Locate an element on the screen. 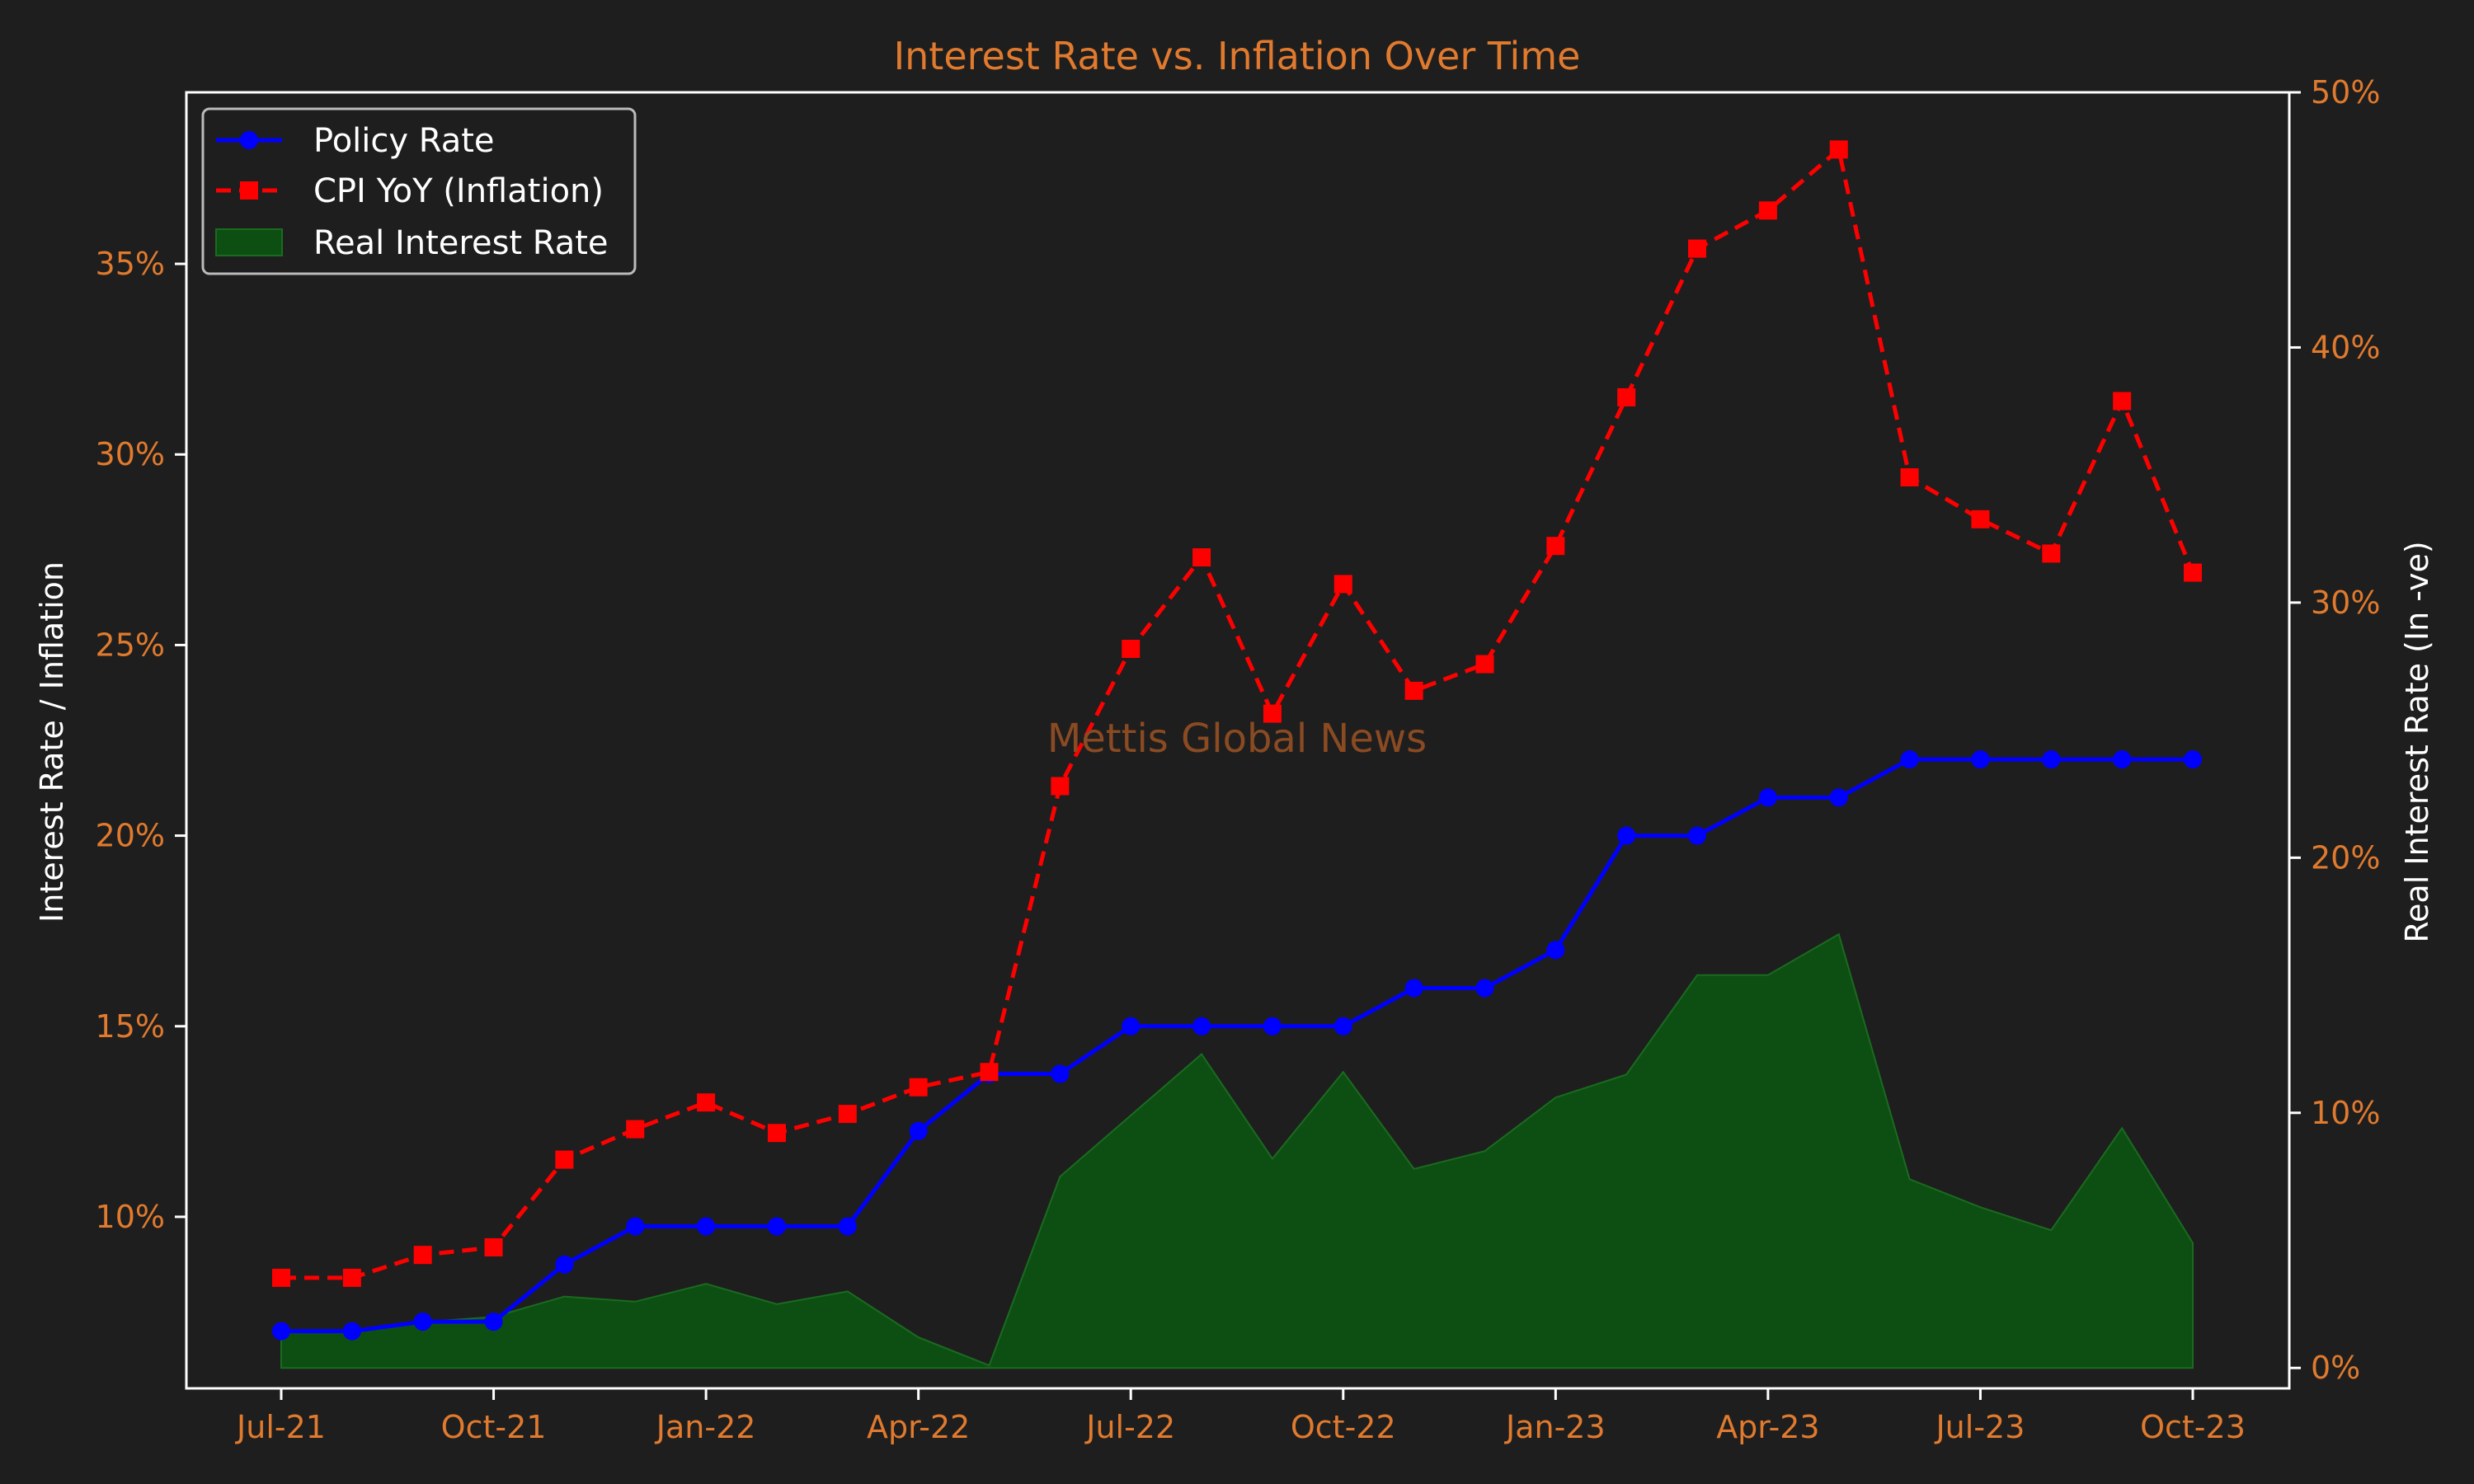 This screenshot has width=2474, height=1484. watermark: Mettis Global News is located at coordinates (1237, 739).